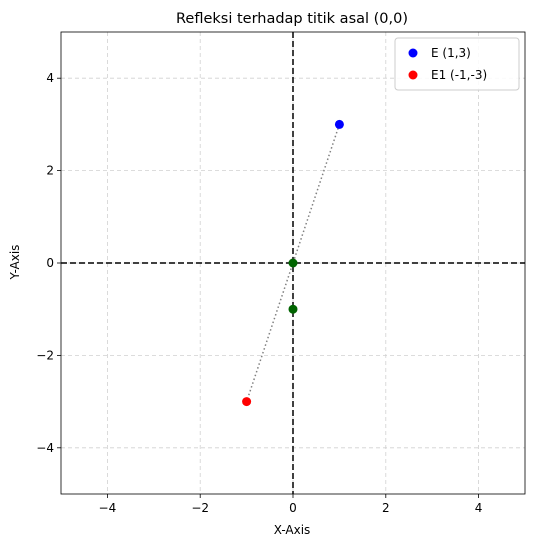 The image size is (534, 547). I want to click on connector-line, so click(293, 263).